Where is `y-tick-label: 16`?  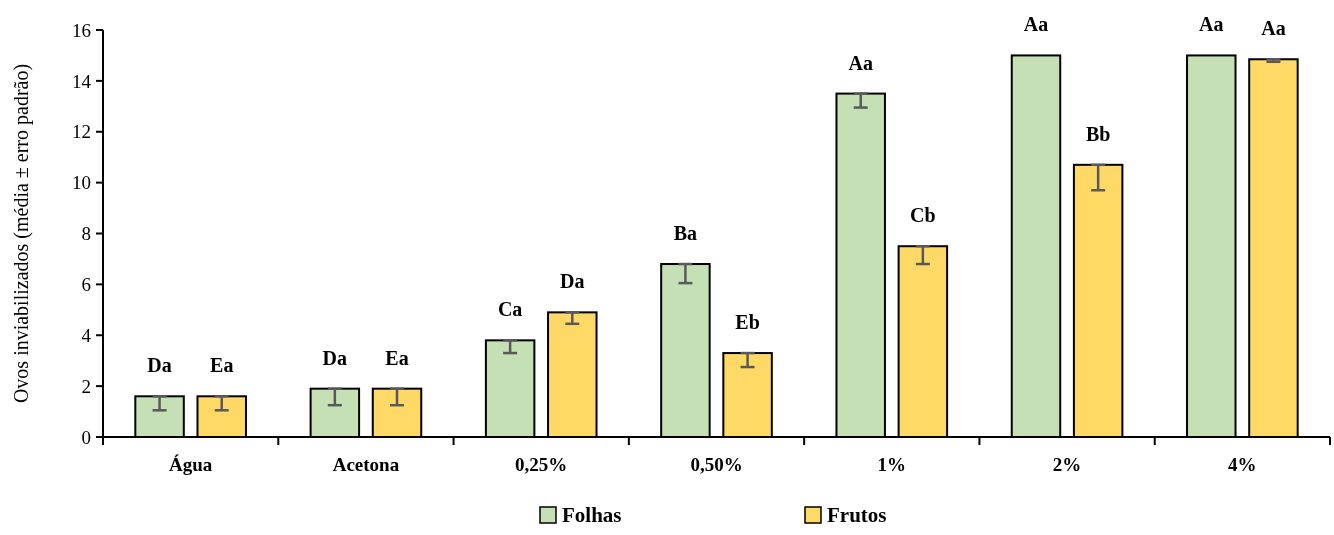 y-tick-label: 16 is located at coordinates (81, 30).